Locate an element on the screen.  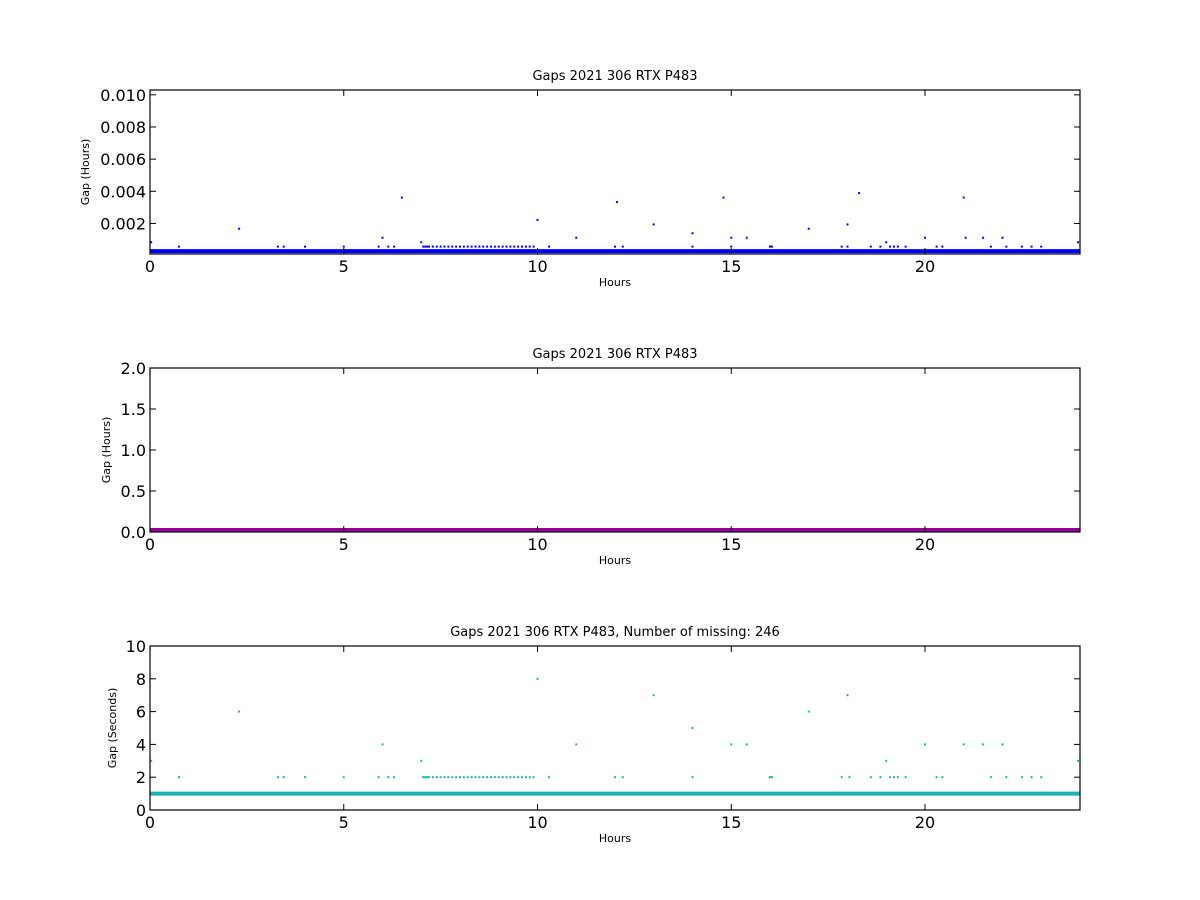
panel-2-x-tick-label-1: 5 is located at coordinates (344, 544).